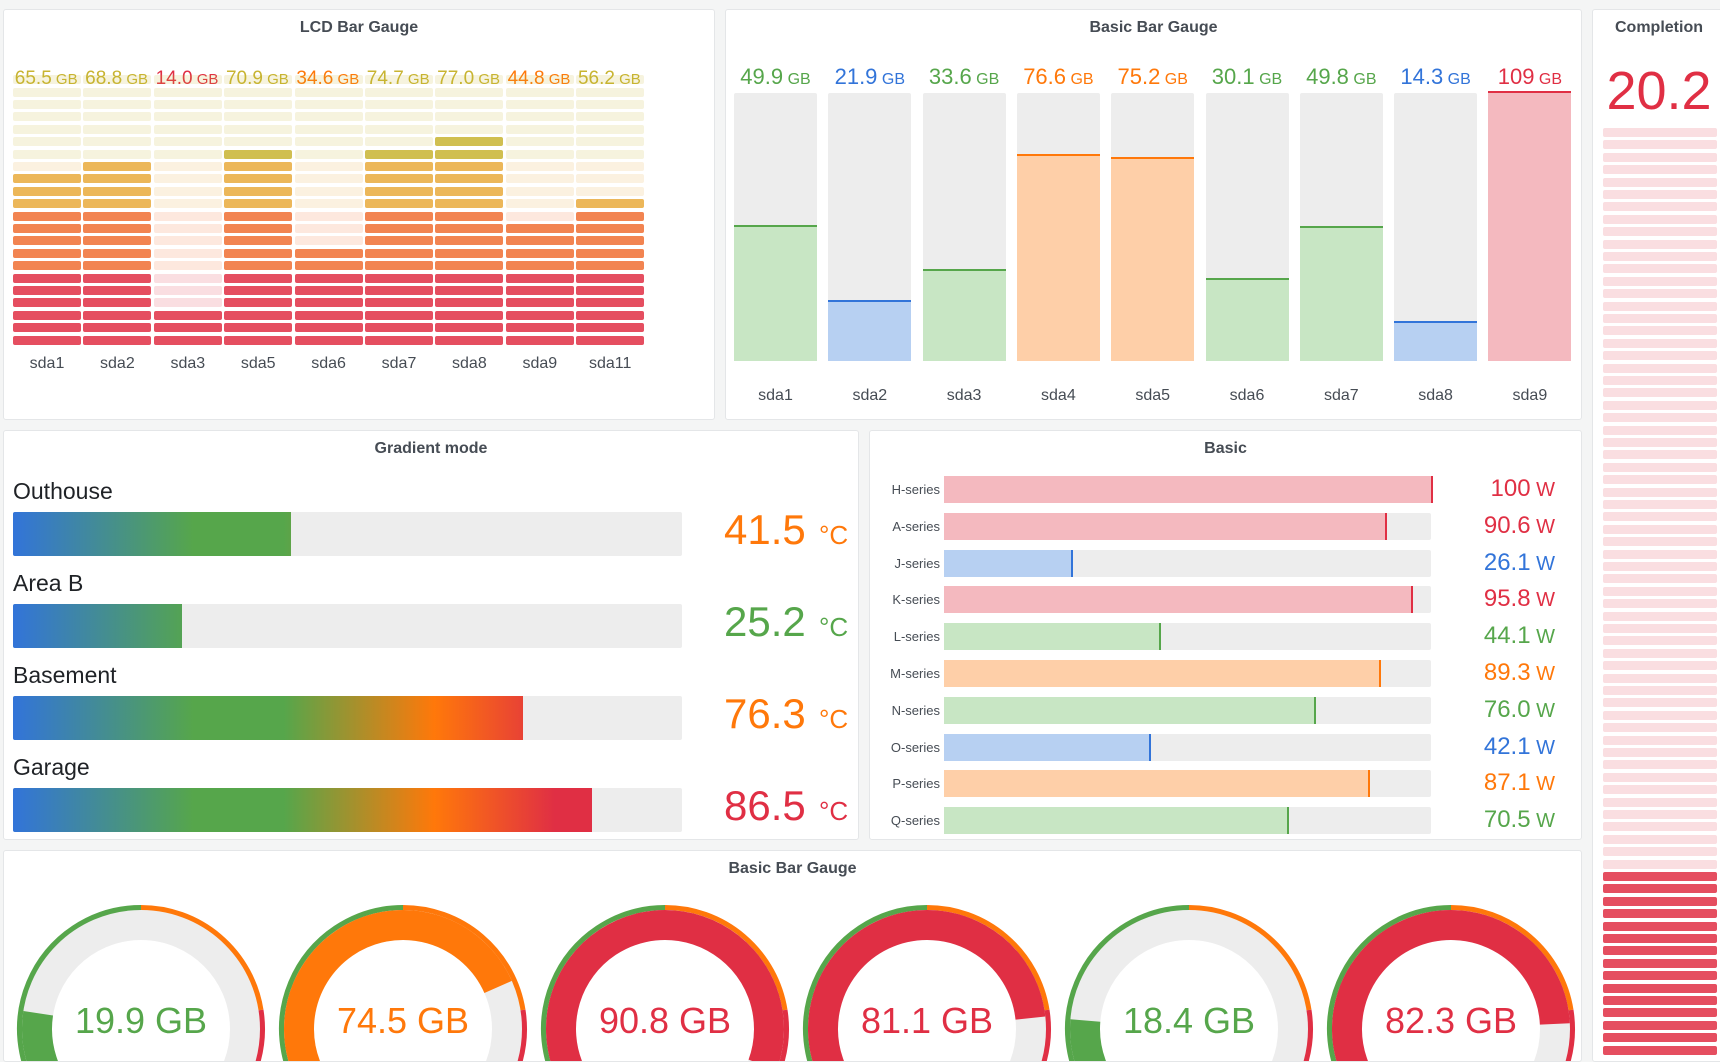 Image resolution: width=1720 pixels, height=1062 pixels. I want to click on series-value: 44.1 W, so click(1519, 636).